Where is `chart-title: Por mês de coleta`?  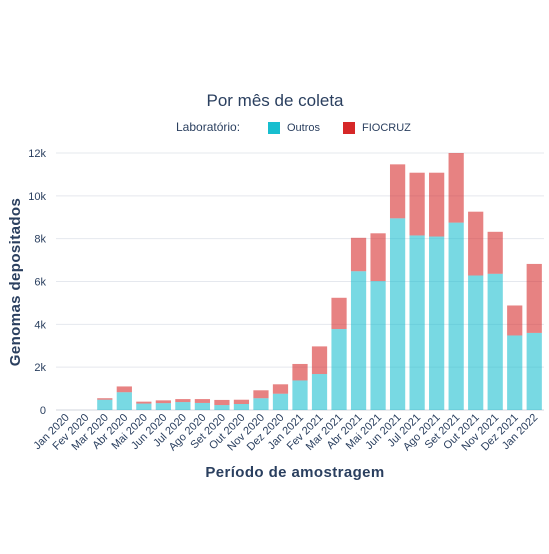 chart-title: Por mês de coleta is located at coordinates (275, 100).